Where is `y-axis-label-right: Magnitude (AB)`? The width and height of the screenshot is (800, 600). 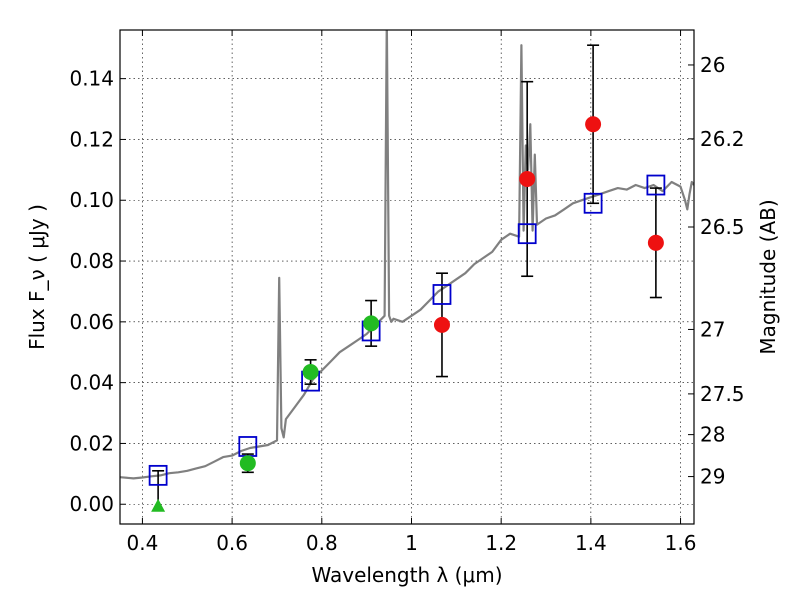 y-axis-label-right: Magnitude (AB) is located at coordinates (768, 276).